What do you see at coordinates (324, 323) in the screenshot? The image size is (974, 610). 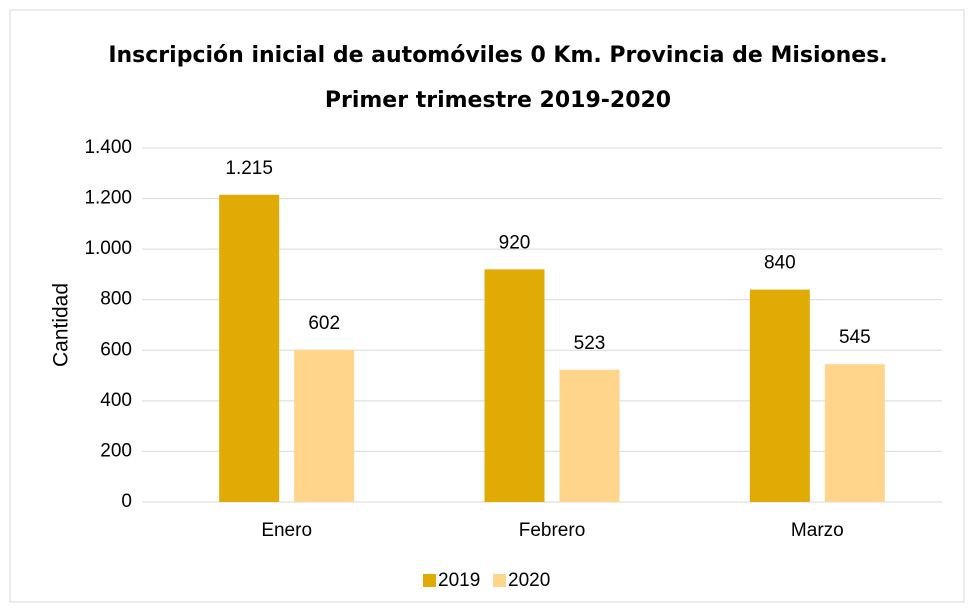 I see `value-label: 602` at bounding box center [324, 323].